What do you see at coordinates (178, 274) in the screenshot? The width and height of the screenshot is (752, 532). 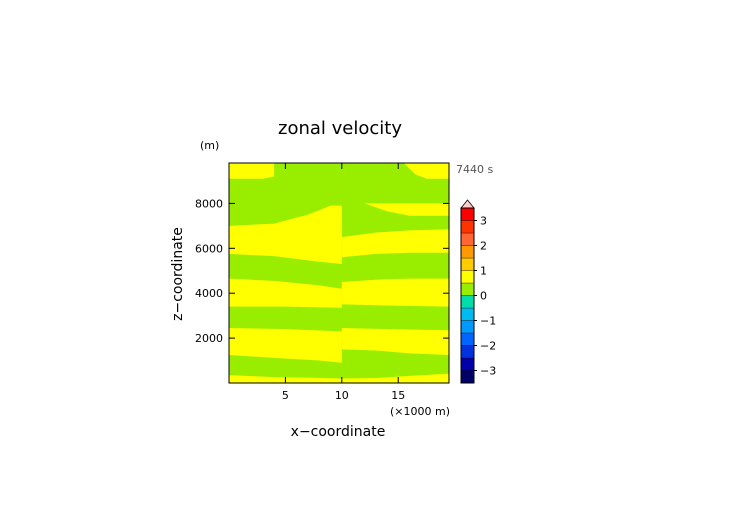 I see `y-axis-label: z−coordinate` at bounding box center [178, 274].